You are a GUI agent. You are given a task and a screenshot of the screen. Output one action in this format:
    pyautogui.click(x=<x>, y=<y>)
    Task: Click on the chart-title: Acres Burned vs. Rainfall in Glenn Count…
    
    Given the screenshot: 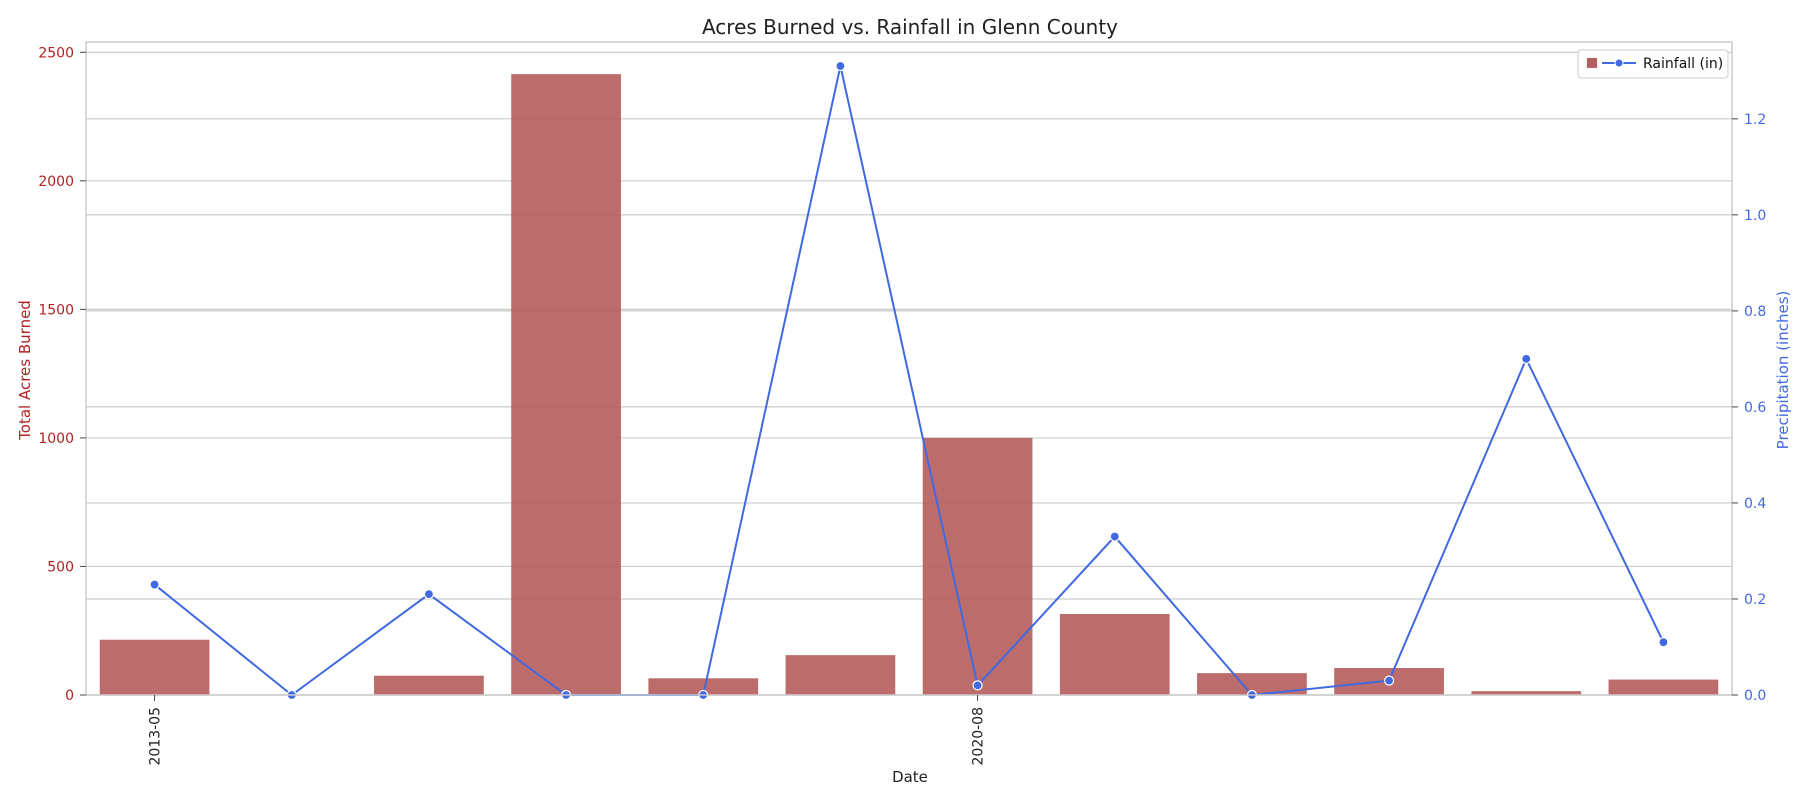 What is the action you would take?
    pyautogui.click(x=910, y=27)
    